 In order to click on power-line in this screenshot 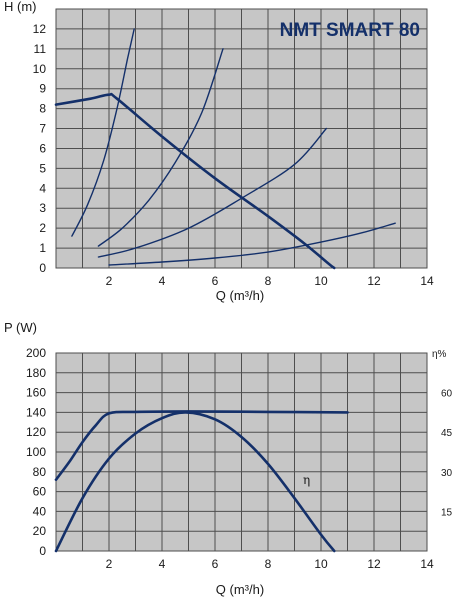, I will do `click(201, 445)`.